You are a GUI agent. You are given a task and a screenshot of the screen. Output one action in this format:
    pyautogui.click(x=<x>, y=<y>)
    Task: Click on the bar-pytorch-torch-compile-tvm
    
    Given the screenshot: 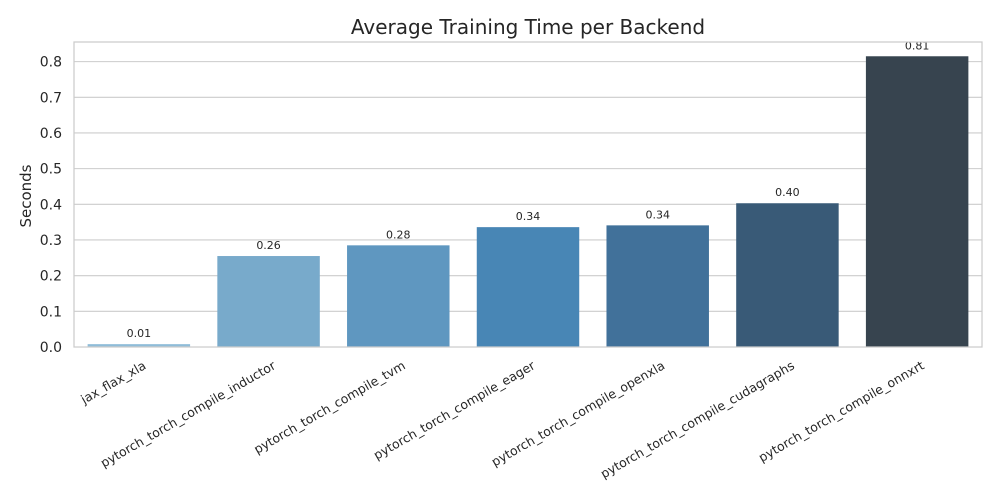 What is the action you would take?
    pyautogui.click(x=398, y=296)
    